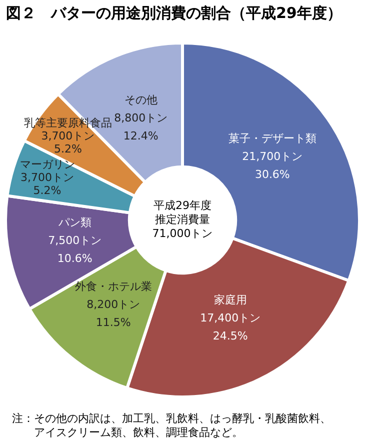  What do you see at coordinates (230, 327) in the screenshot?
I see `data-label: 17,400トン 24.5%` at bounding box center [230, 327].